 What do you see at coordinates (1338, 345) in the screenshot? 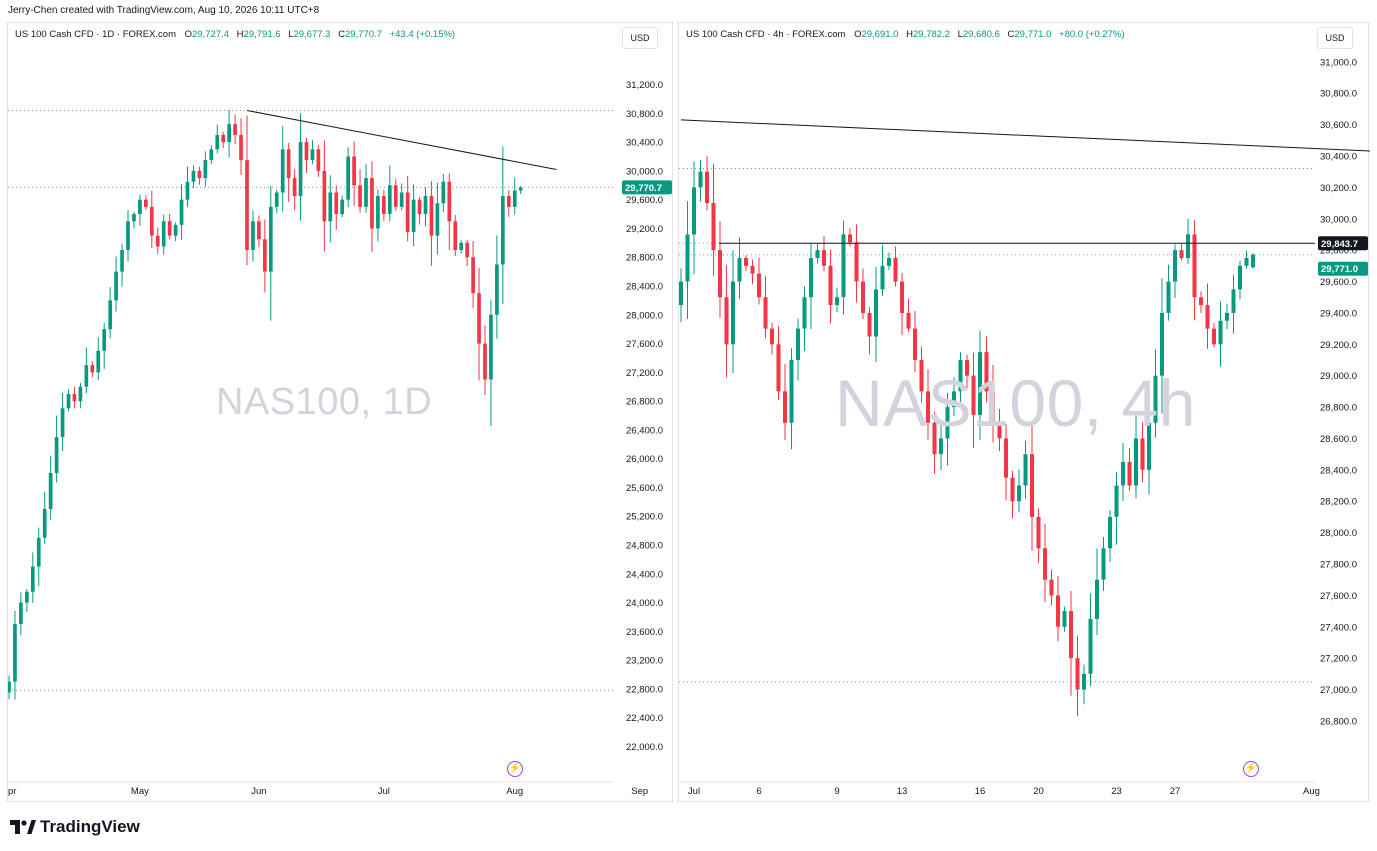
I see `y-tick-label: 29,200.0` at bounding box center [1338, 345].